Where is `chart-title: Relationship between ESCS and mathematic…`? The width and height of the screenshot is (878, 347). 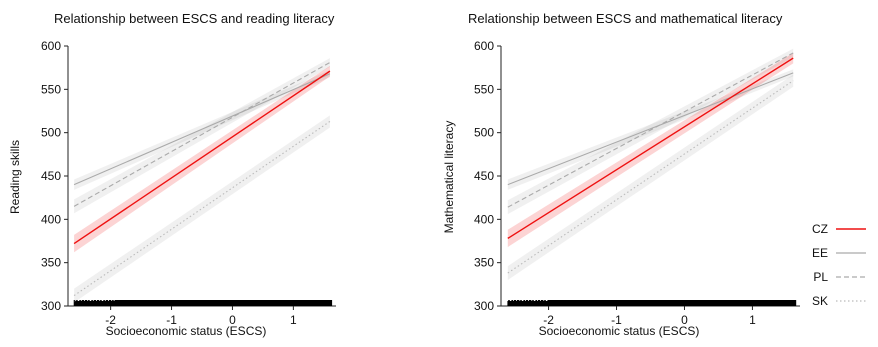 chart-title: Relationship between ESCS and mathematic… is located at coordinates (625, 18).